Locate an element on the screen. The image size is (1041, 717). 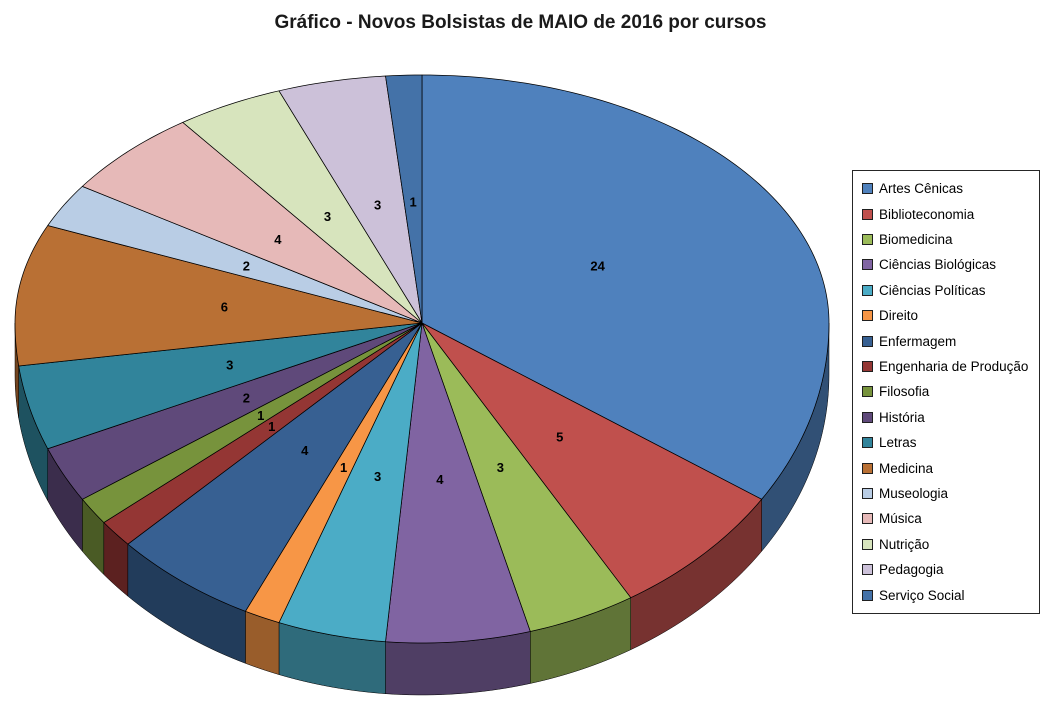
legend-item: Letras is located at coordinates (948, 442).